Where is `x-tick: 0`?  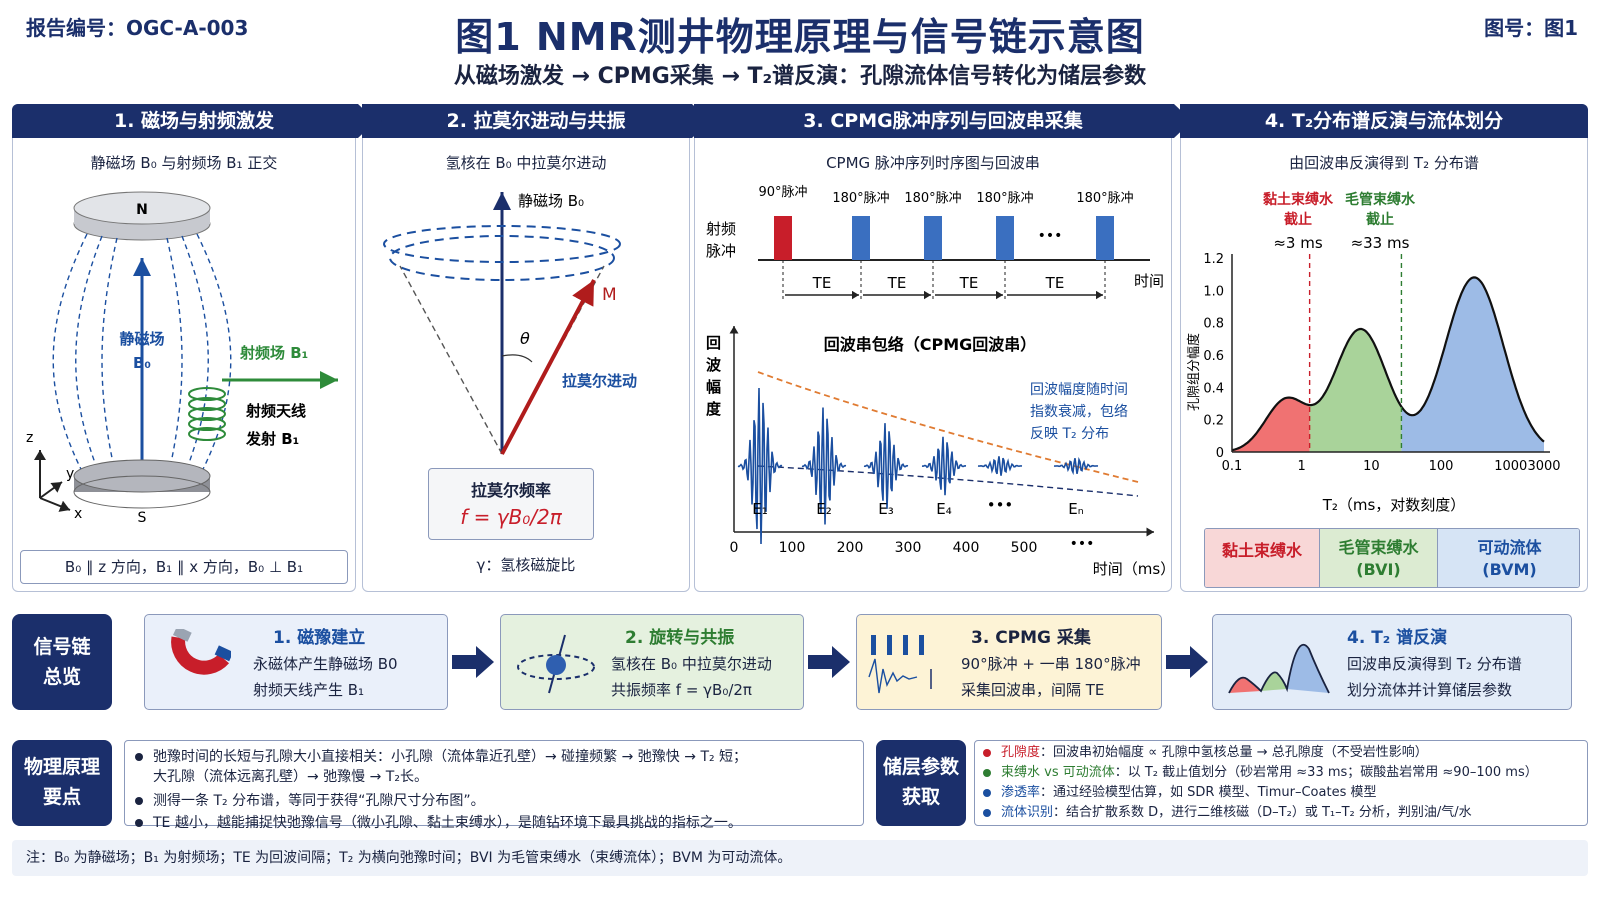 x-tick: 0 is located at coordinates (734, 548).